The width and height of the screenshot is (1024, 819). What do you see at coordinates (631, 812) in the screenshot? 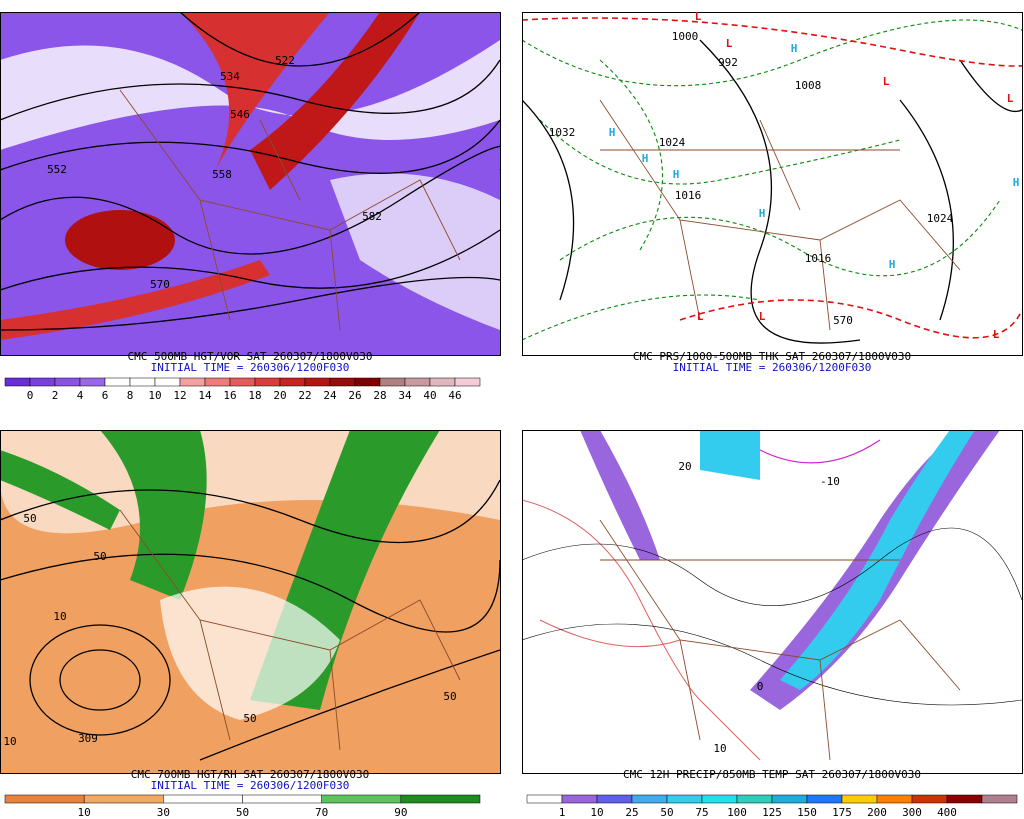
I see `colorbar-label: 25` at bounding box center [631, 812].